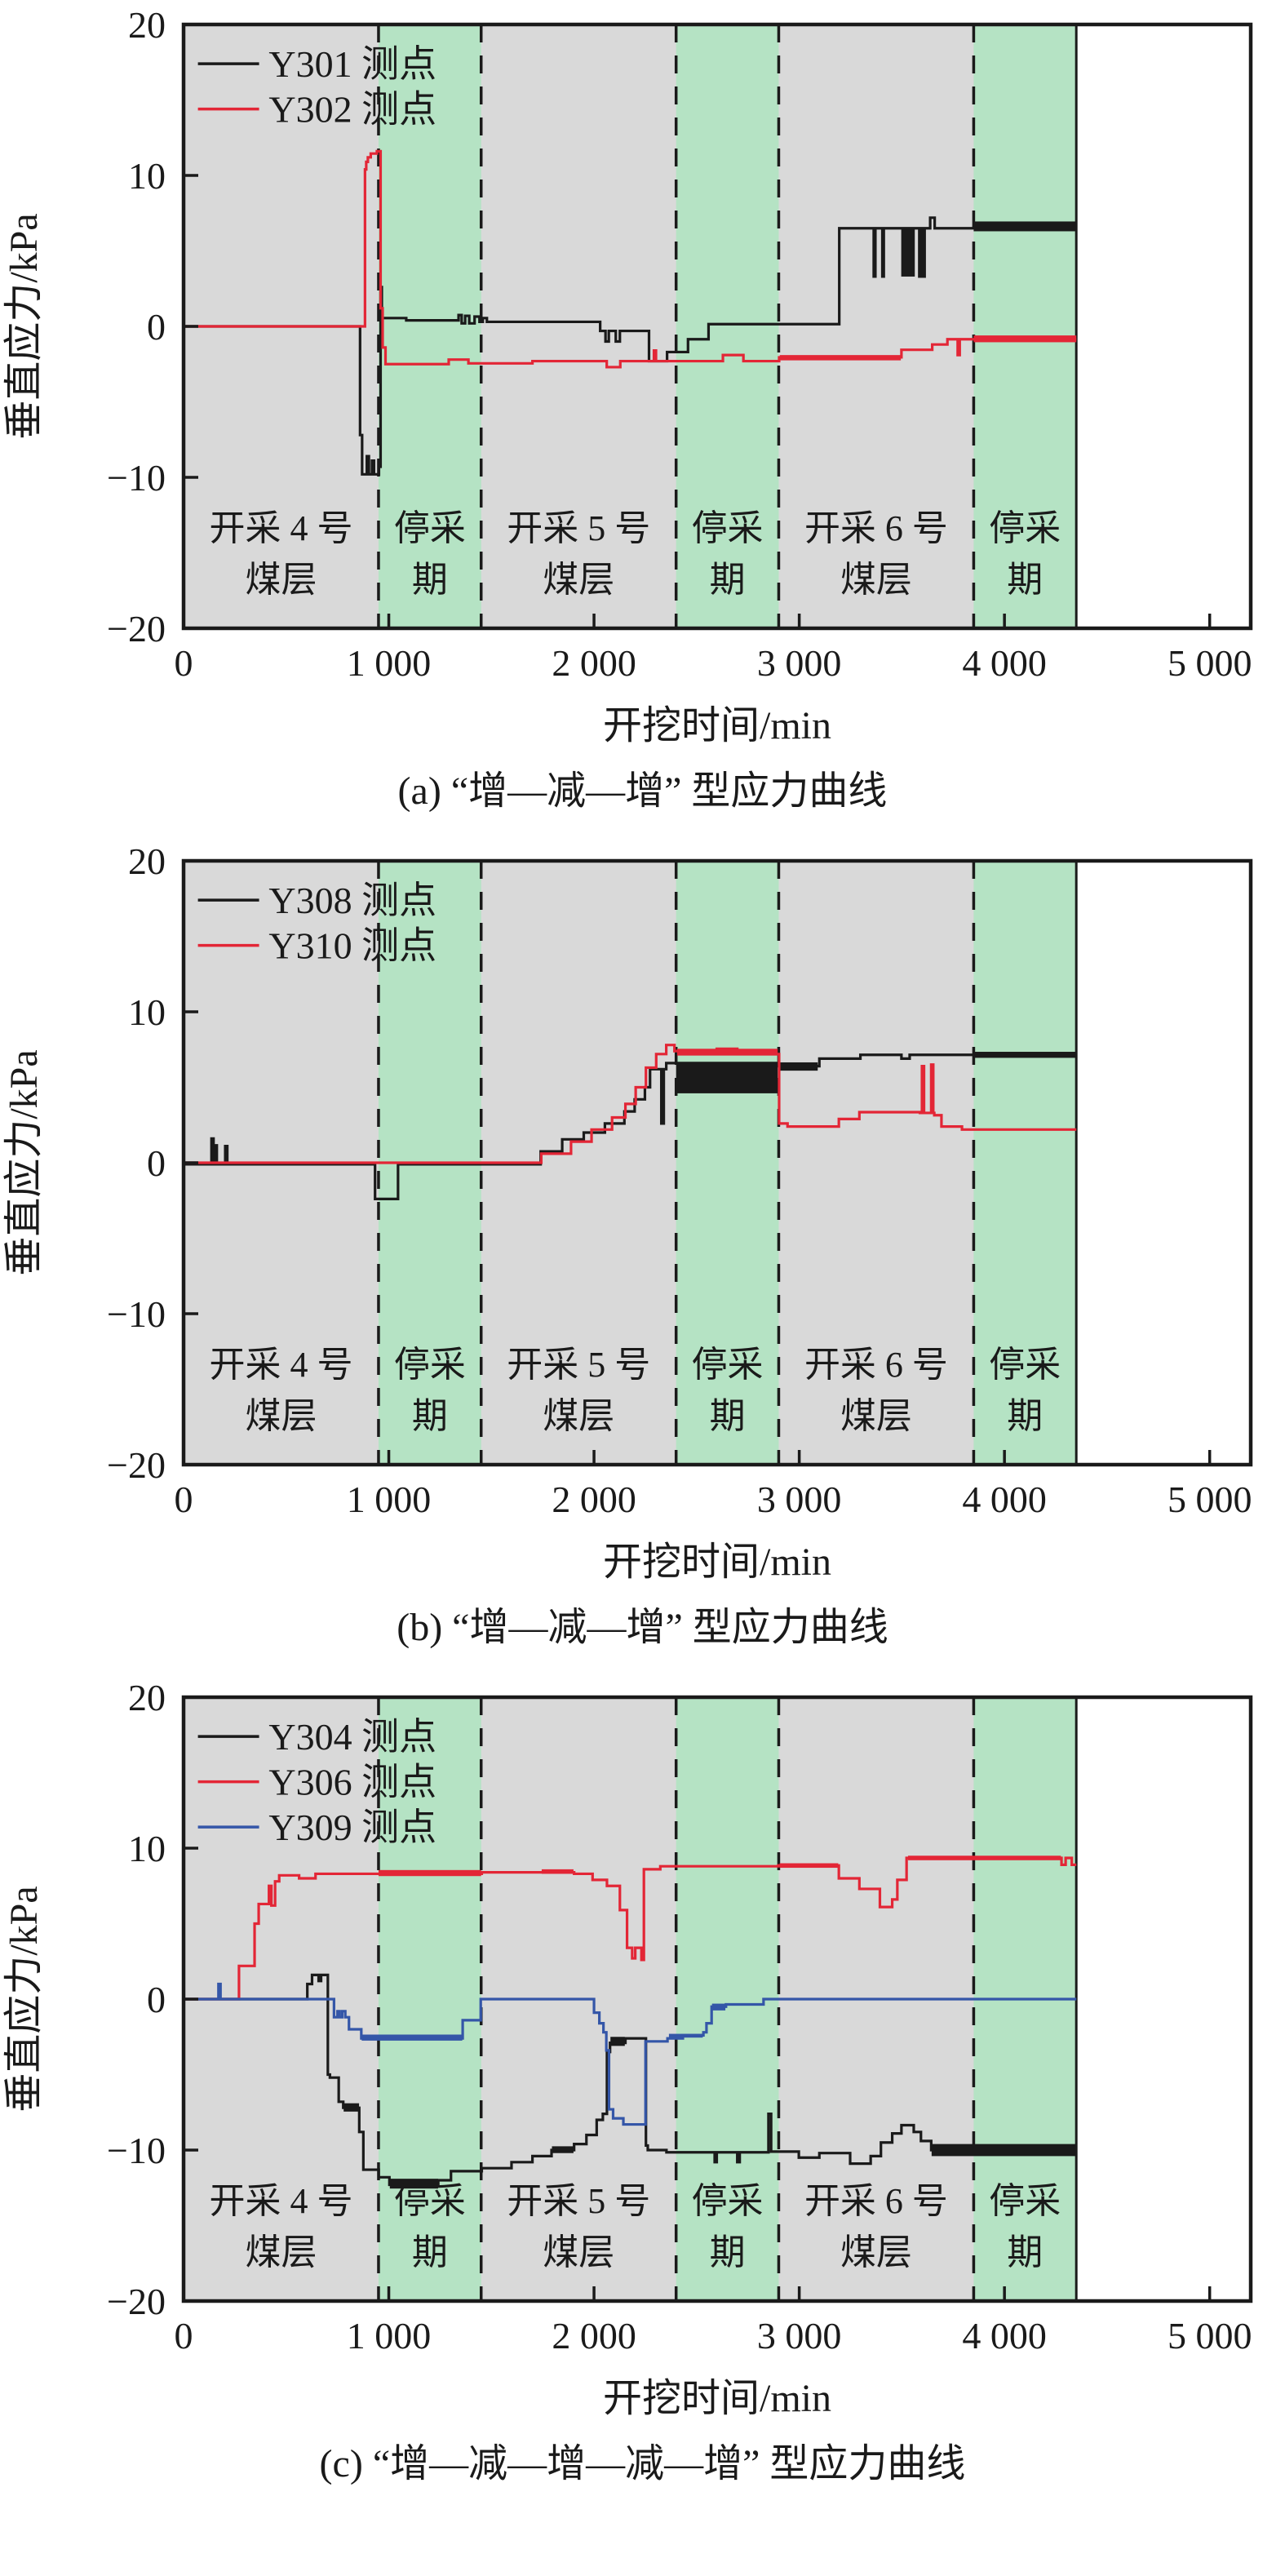 The width and height of the screenshot is (1285, 2576). What do you see at coordinates (642, 2463) in the screenshot?
I see `chart-c-caption: (c) “增—减—增—减—增” 型应力曲线` at bounding box center [642, 2463].